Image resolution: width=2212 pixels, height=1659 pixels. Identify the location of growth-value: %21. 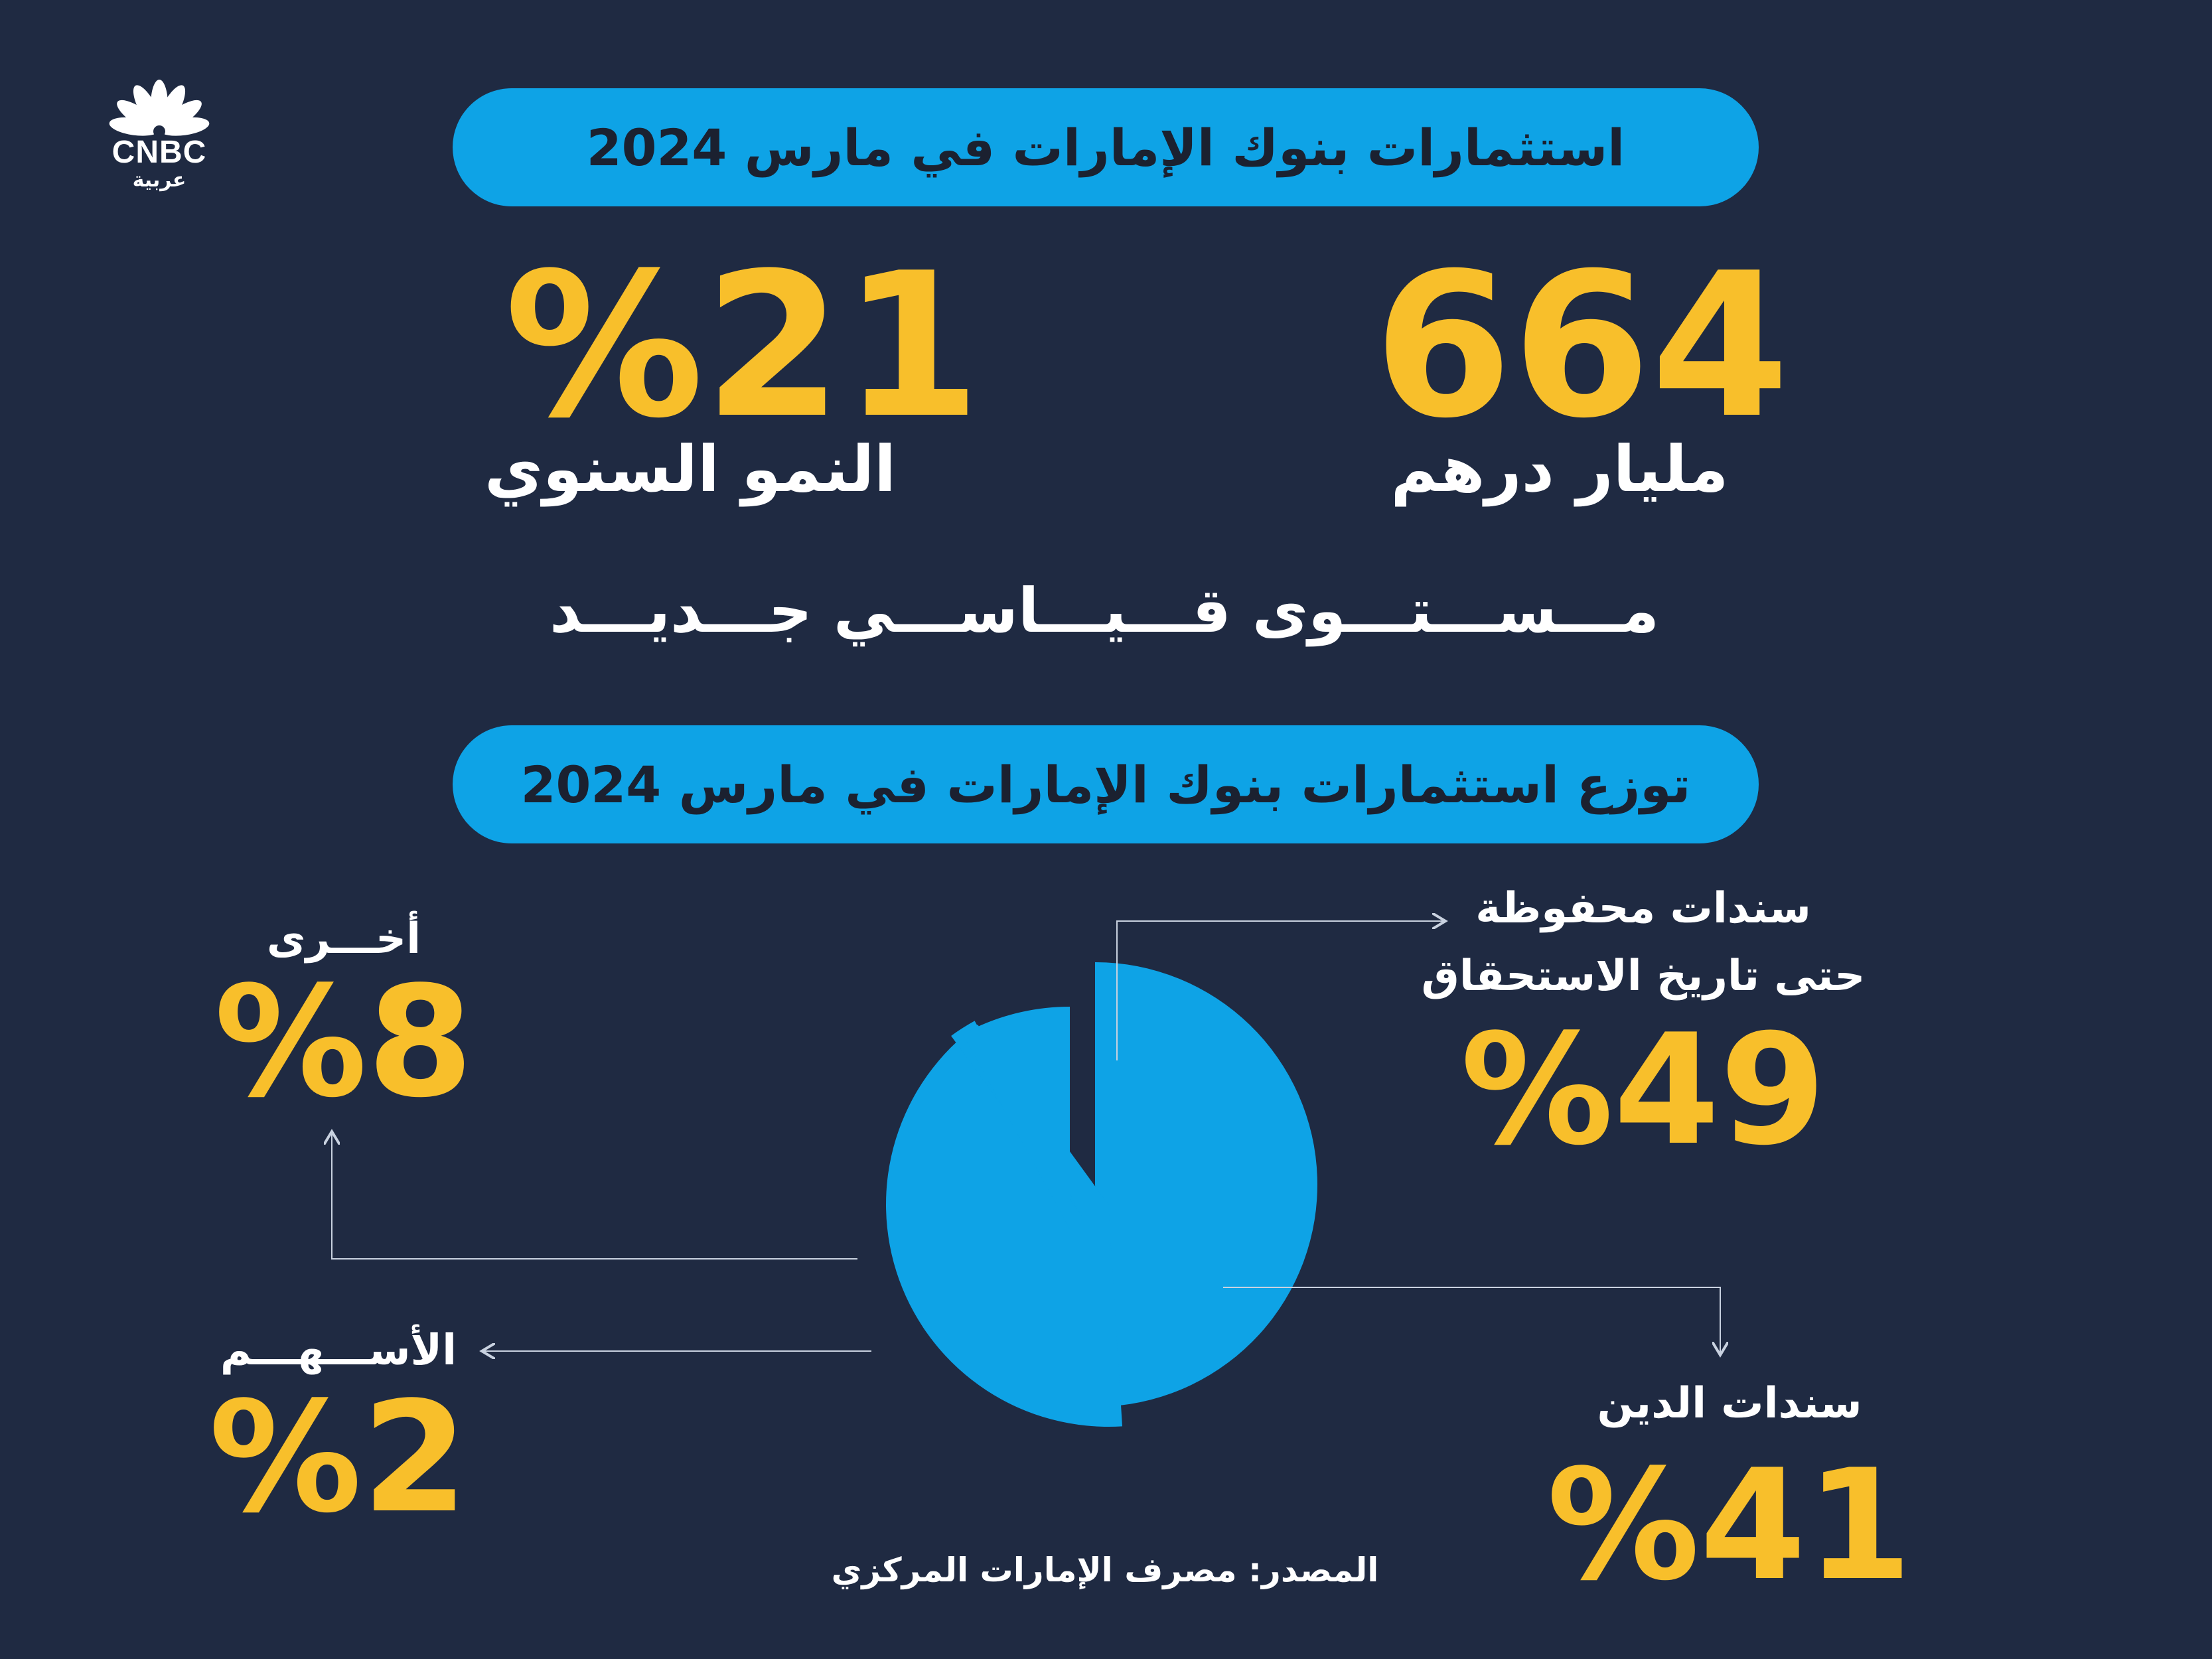
(743, 346).